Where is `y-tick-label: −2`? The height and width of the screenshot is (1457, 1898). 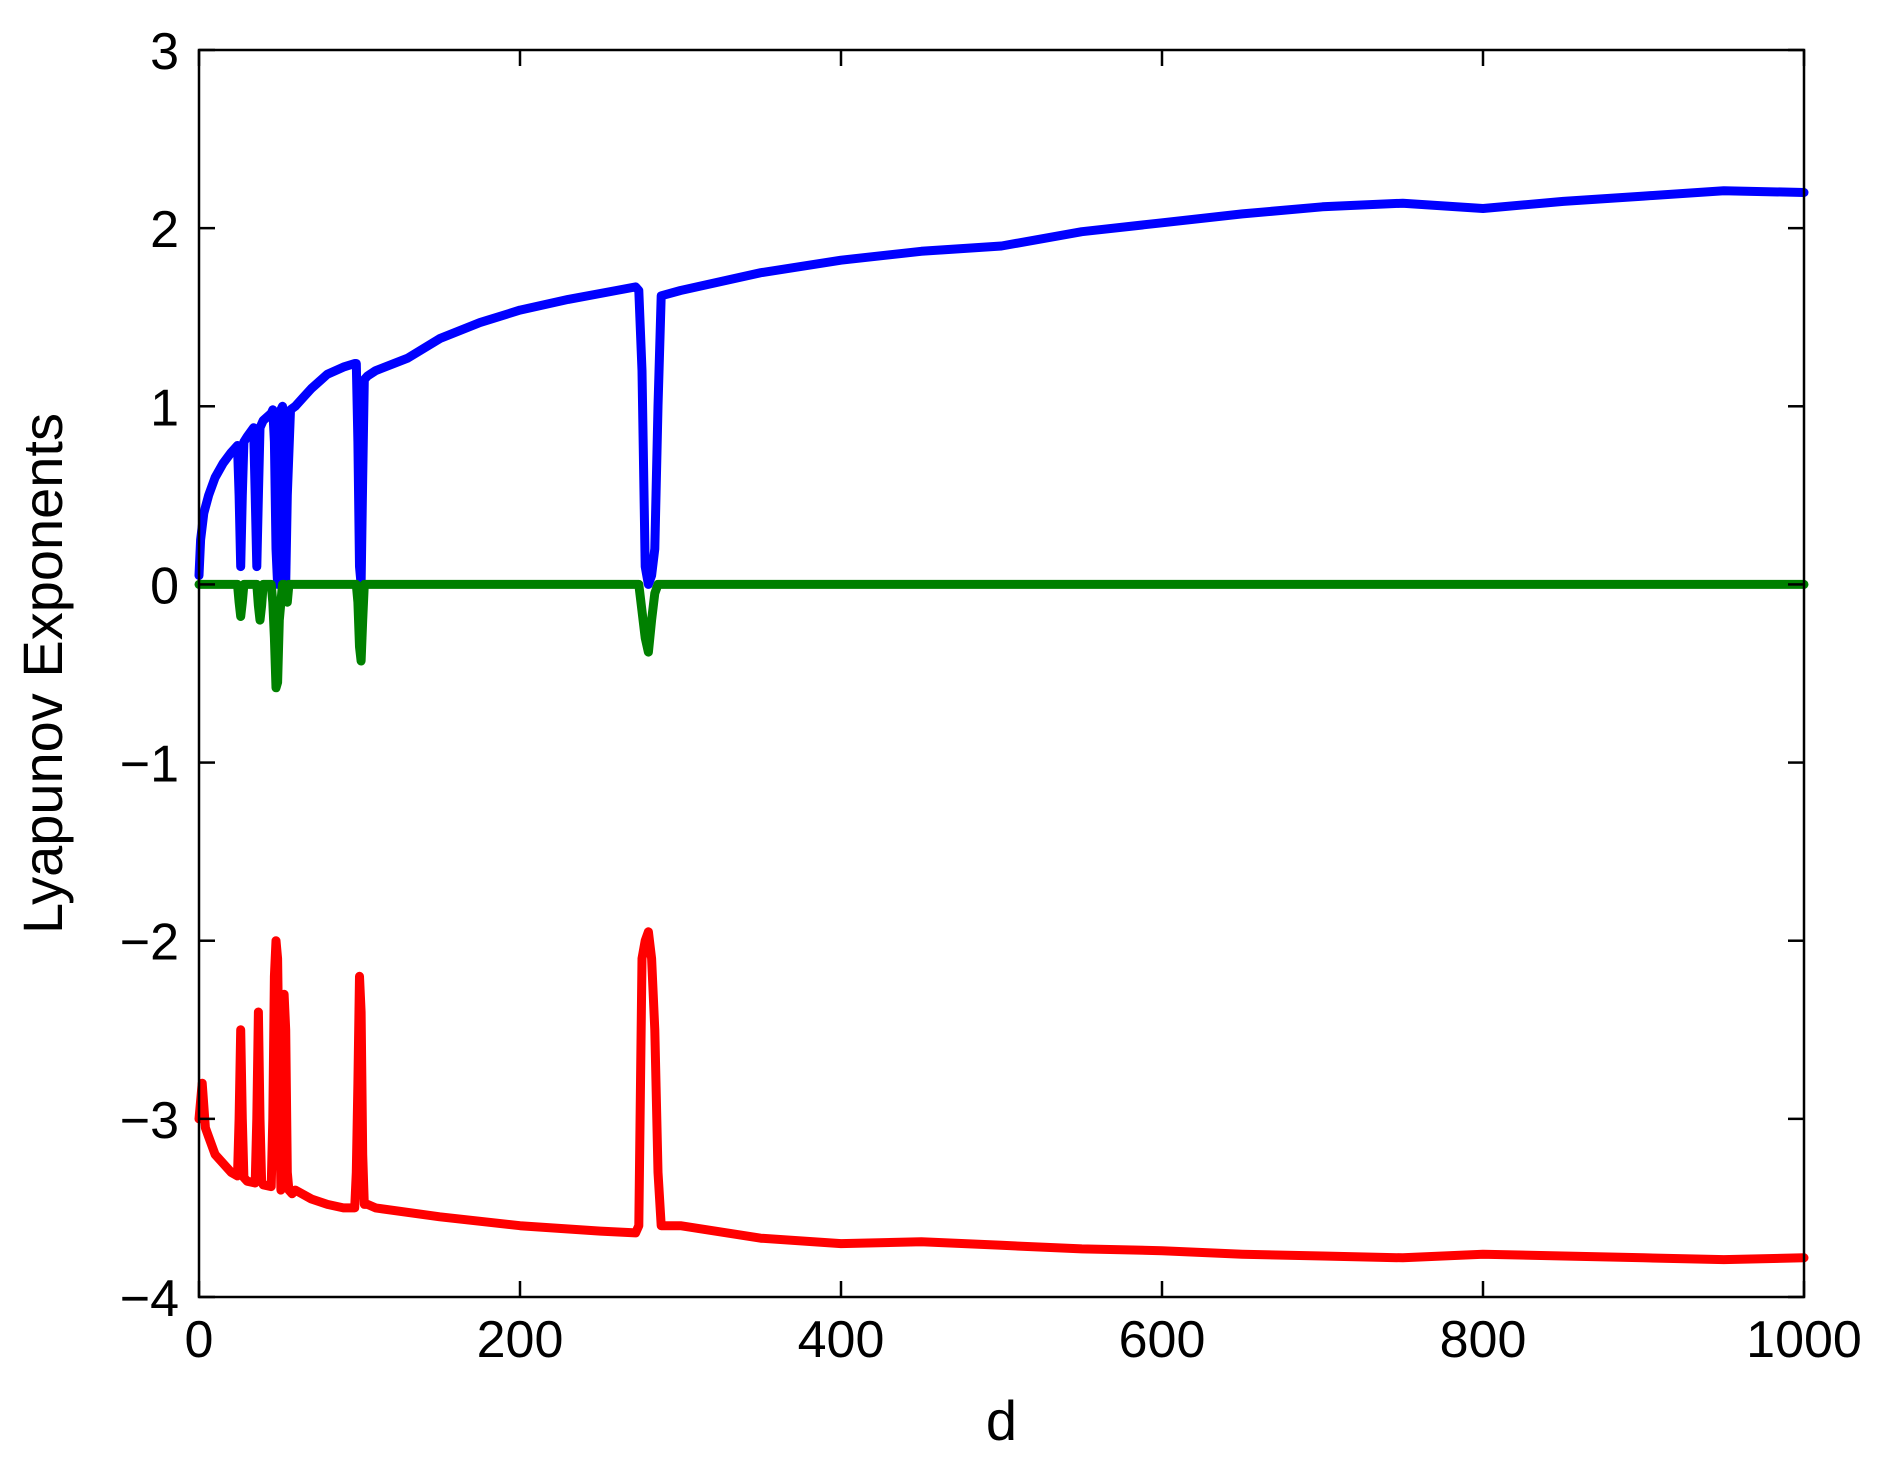
y-tick-label: −2 is located at coordinates (149, 943).